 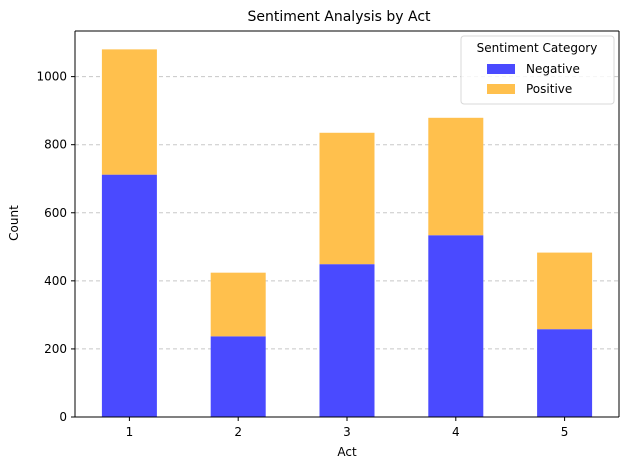 What do you see at coordinates (238, 432) in the screenshot?
I see `x-tick-label-2: 2` at bounding box center [238, 432].